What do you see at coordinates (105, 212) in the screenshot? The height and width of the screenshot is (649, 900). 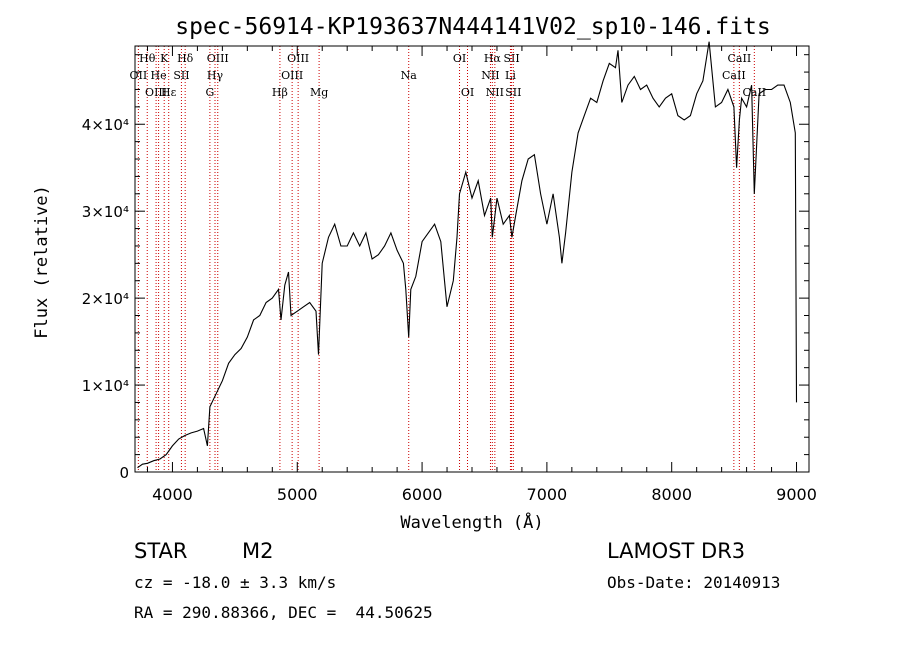 I see `y-tick-label: 3×10⁴` at bounding box center [105, 212].